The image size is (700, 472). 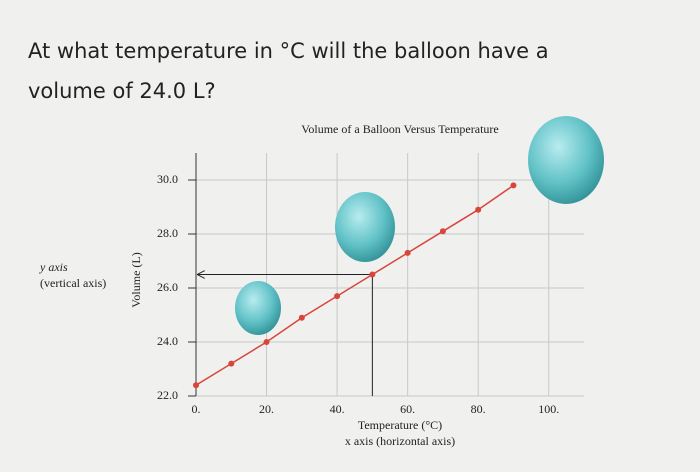 What do you see at coordinates (136, 279) in the screenshot?
I see `y-axis-label: Volume (L)` at bounding box center [136, 279].